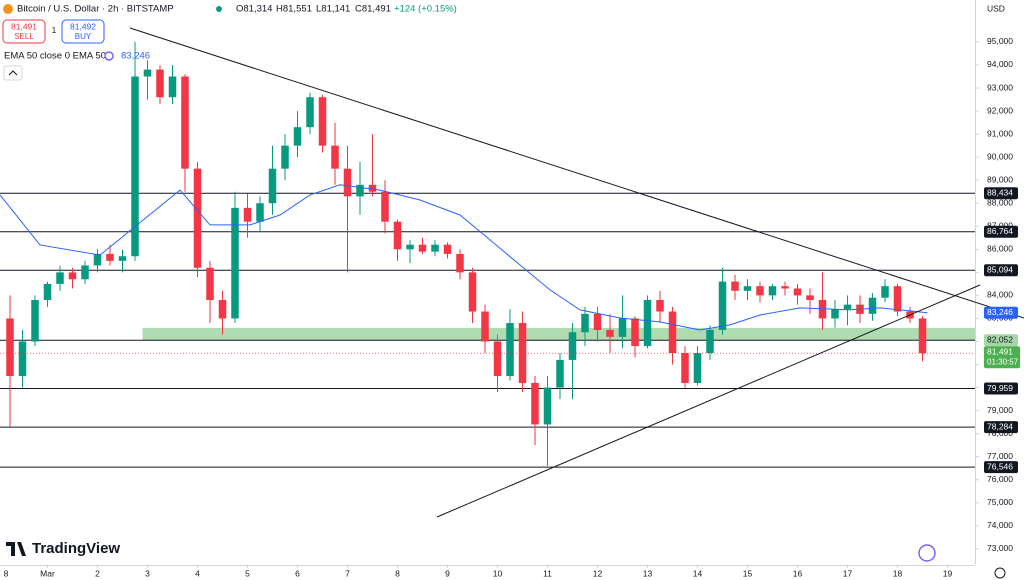 The image size is (1024, 580). Describe the element at coordinates (996, 8) in the screenshot. I see `currency: USD` at that location.